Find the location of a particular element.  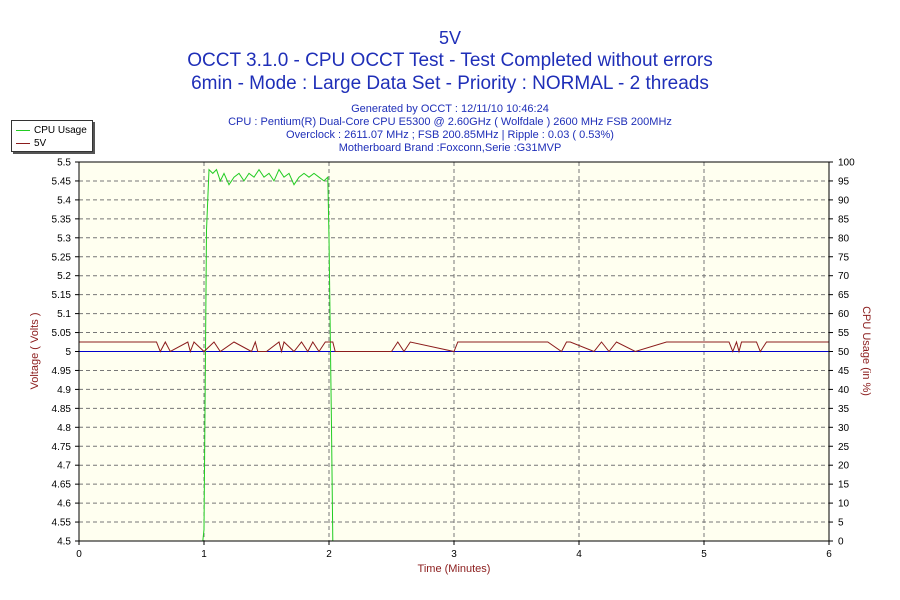

x-tick-label: 2 is located at coordinates (329, 554).